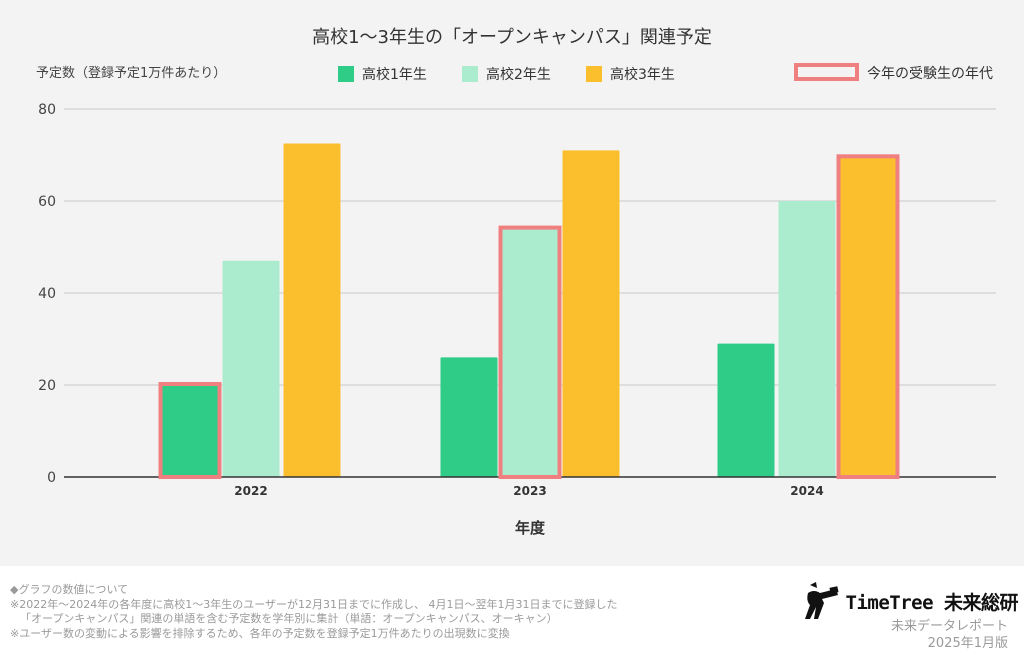  I want to click on y-tick-label: 40, so click(47, 294).